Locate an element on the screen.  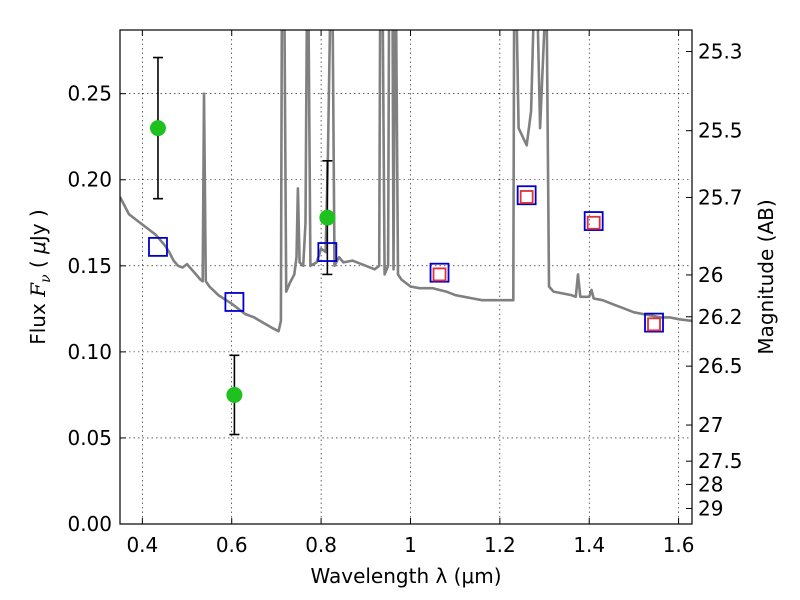
right-tick-label: 26.5 is located at coordinates (720, 366).